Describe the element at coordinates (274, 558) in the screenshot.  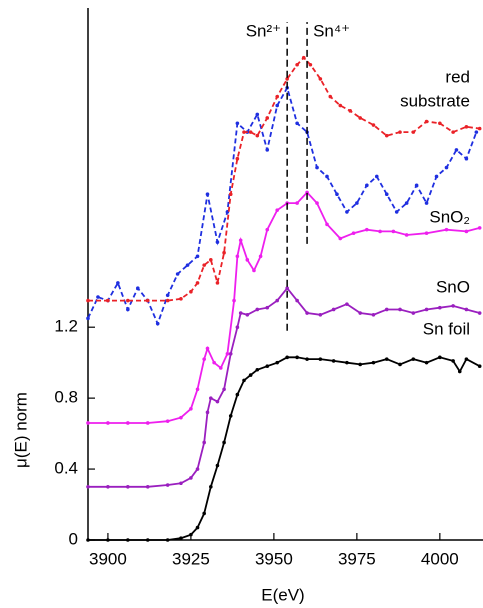
I see `x-tick-label: 3950` at that location.